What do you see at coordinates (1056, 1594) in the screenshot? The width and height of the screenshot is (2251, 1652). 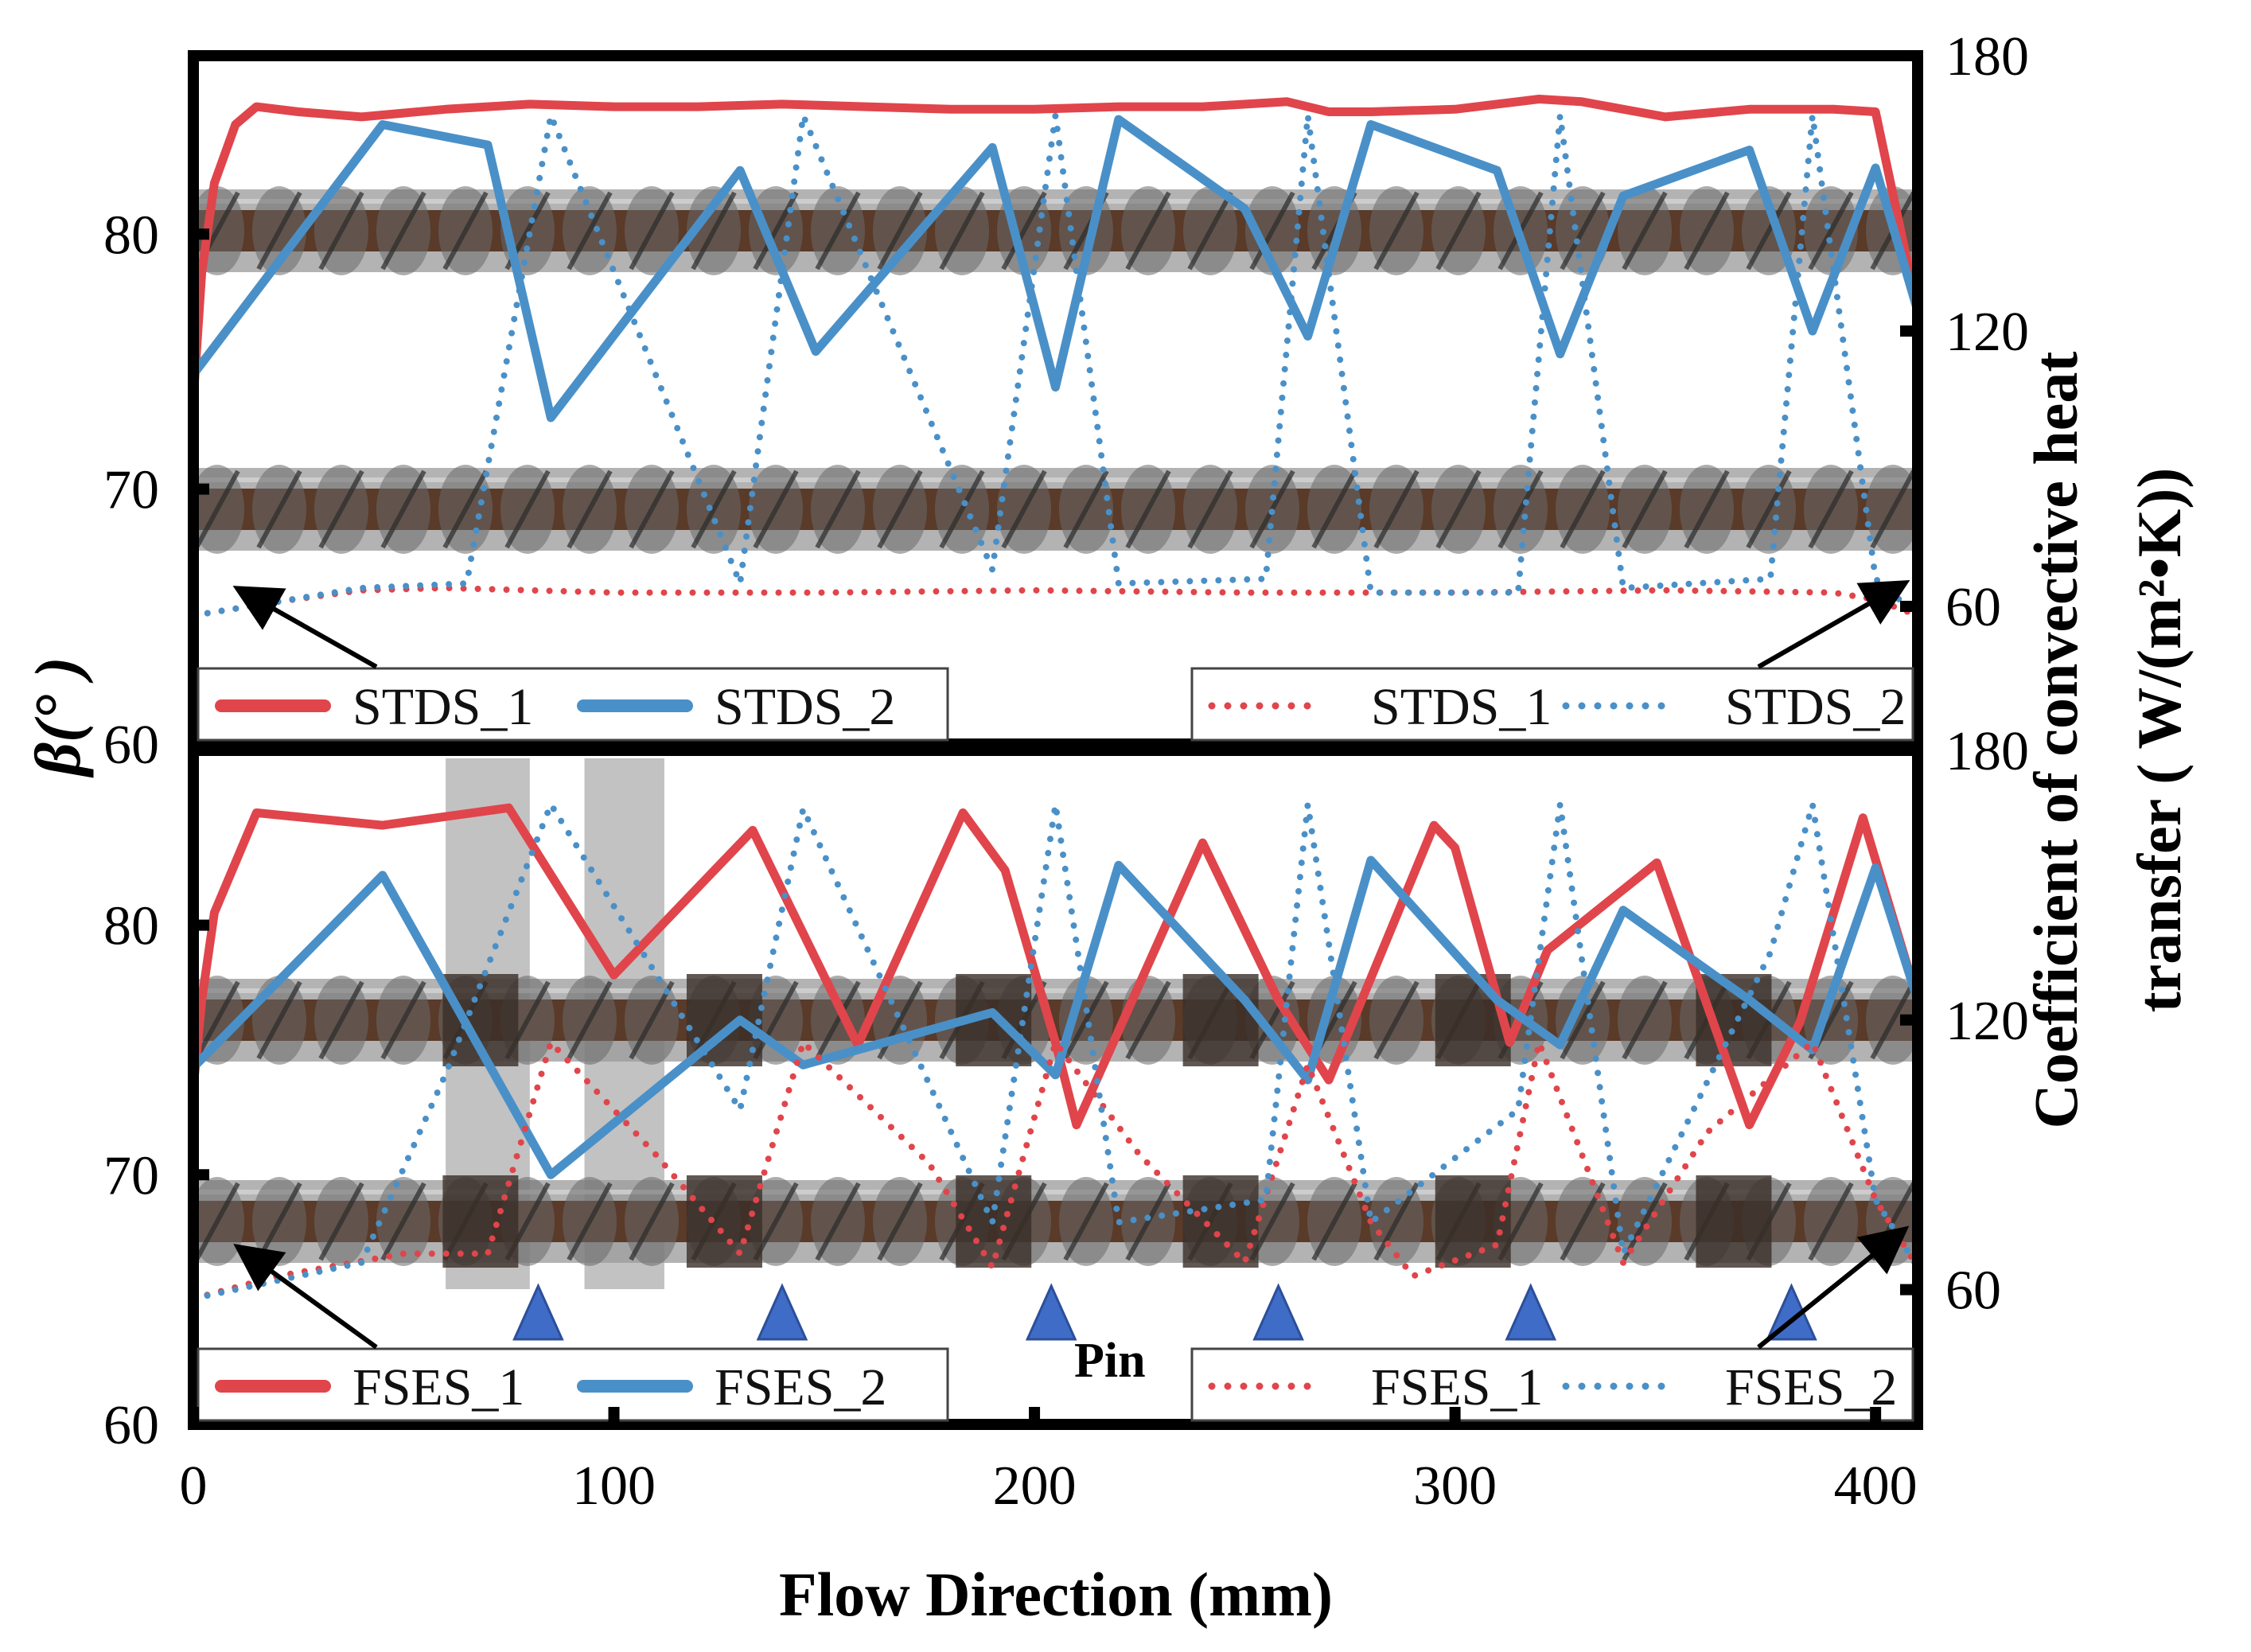 I see `x-axis-title: Flow Direction (mm)` at bounding box center [1056, 1594].